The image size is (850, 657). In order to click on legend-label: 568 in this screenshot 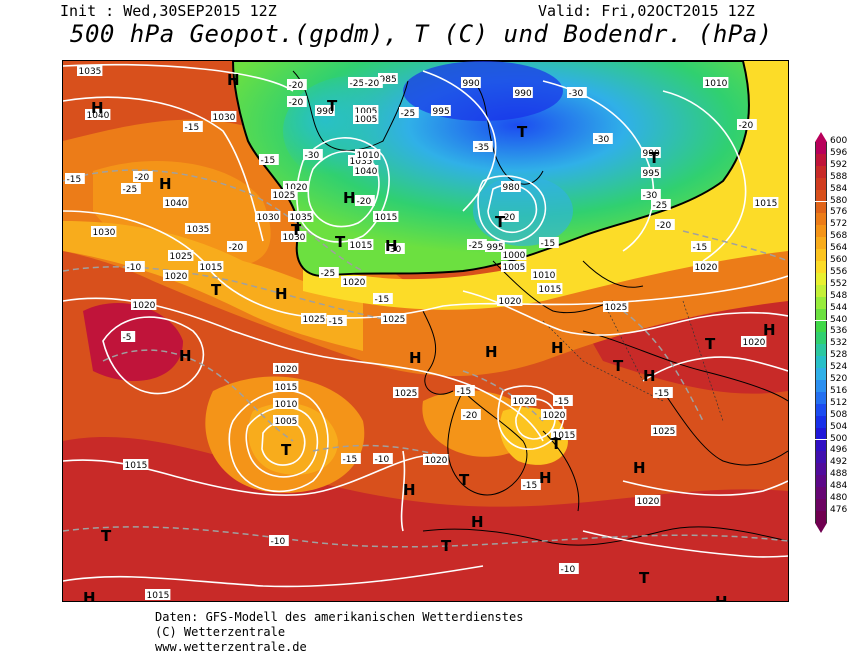, I will do `click(839, 236)`.